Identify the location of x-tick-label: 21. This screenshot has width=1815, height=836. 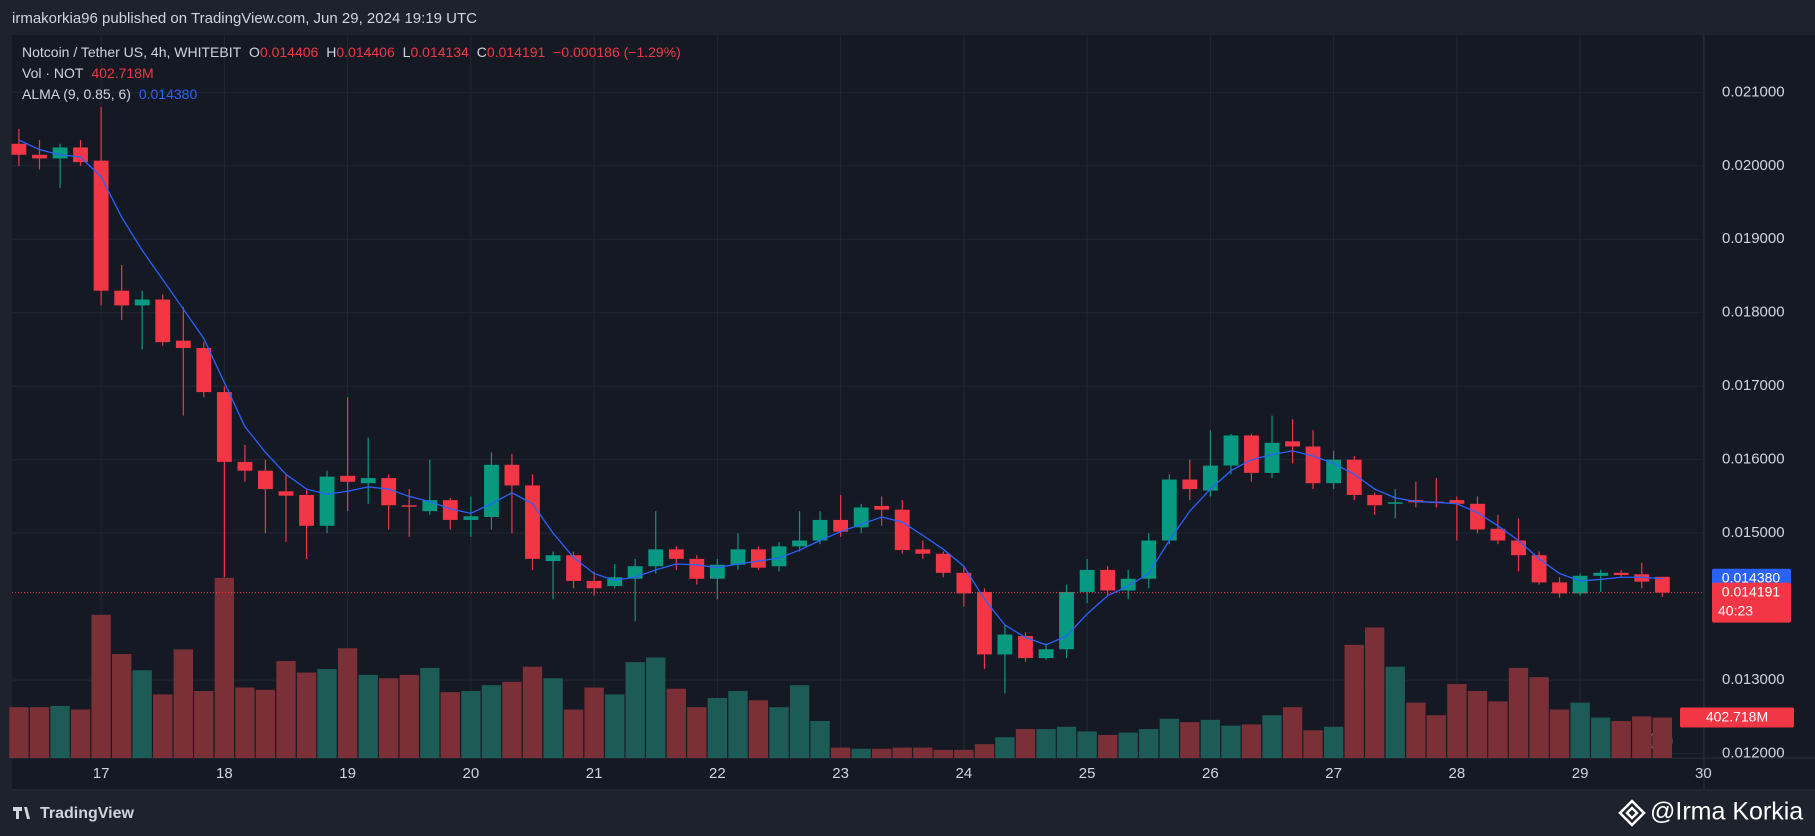
(594, 773).